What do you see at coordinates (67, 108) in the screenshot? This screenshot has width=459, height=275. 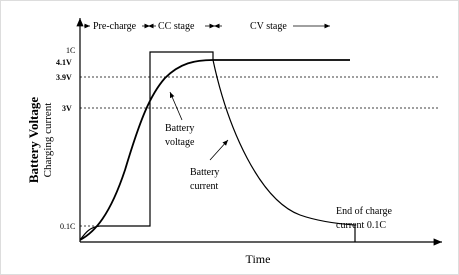 I see `y-label: 3V` at bounding box center [67, 108].